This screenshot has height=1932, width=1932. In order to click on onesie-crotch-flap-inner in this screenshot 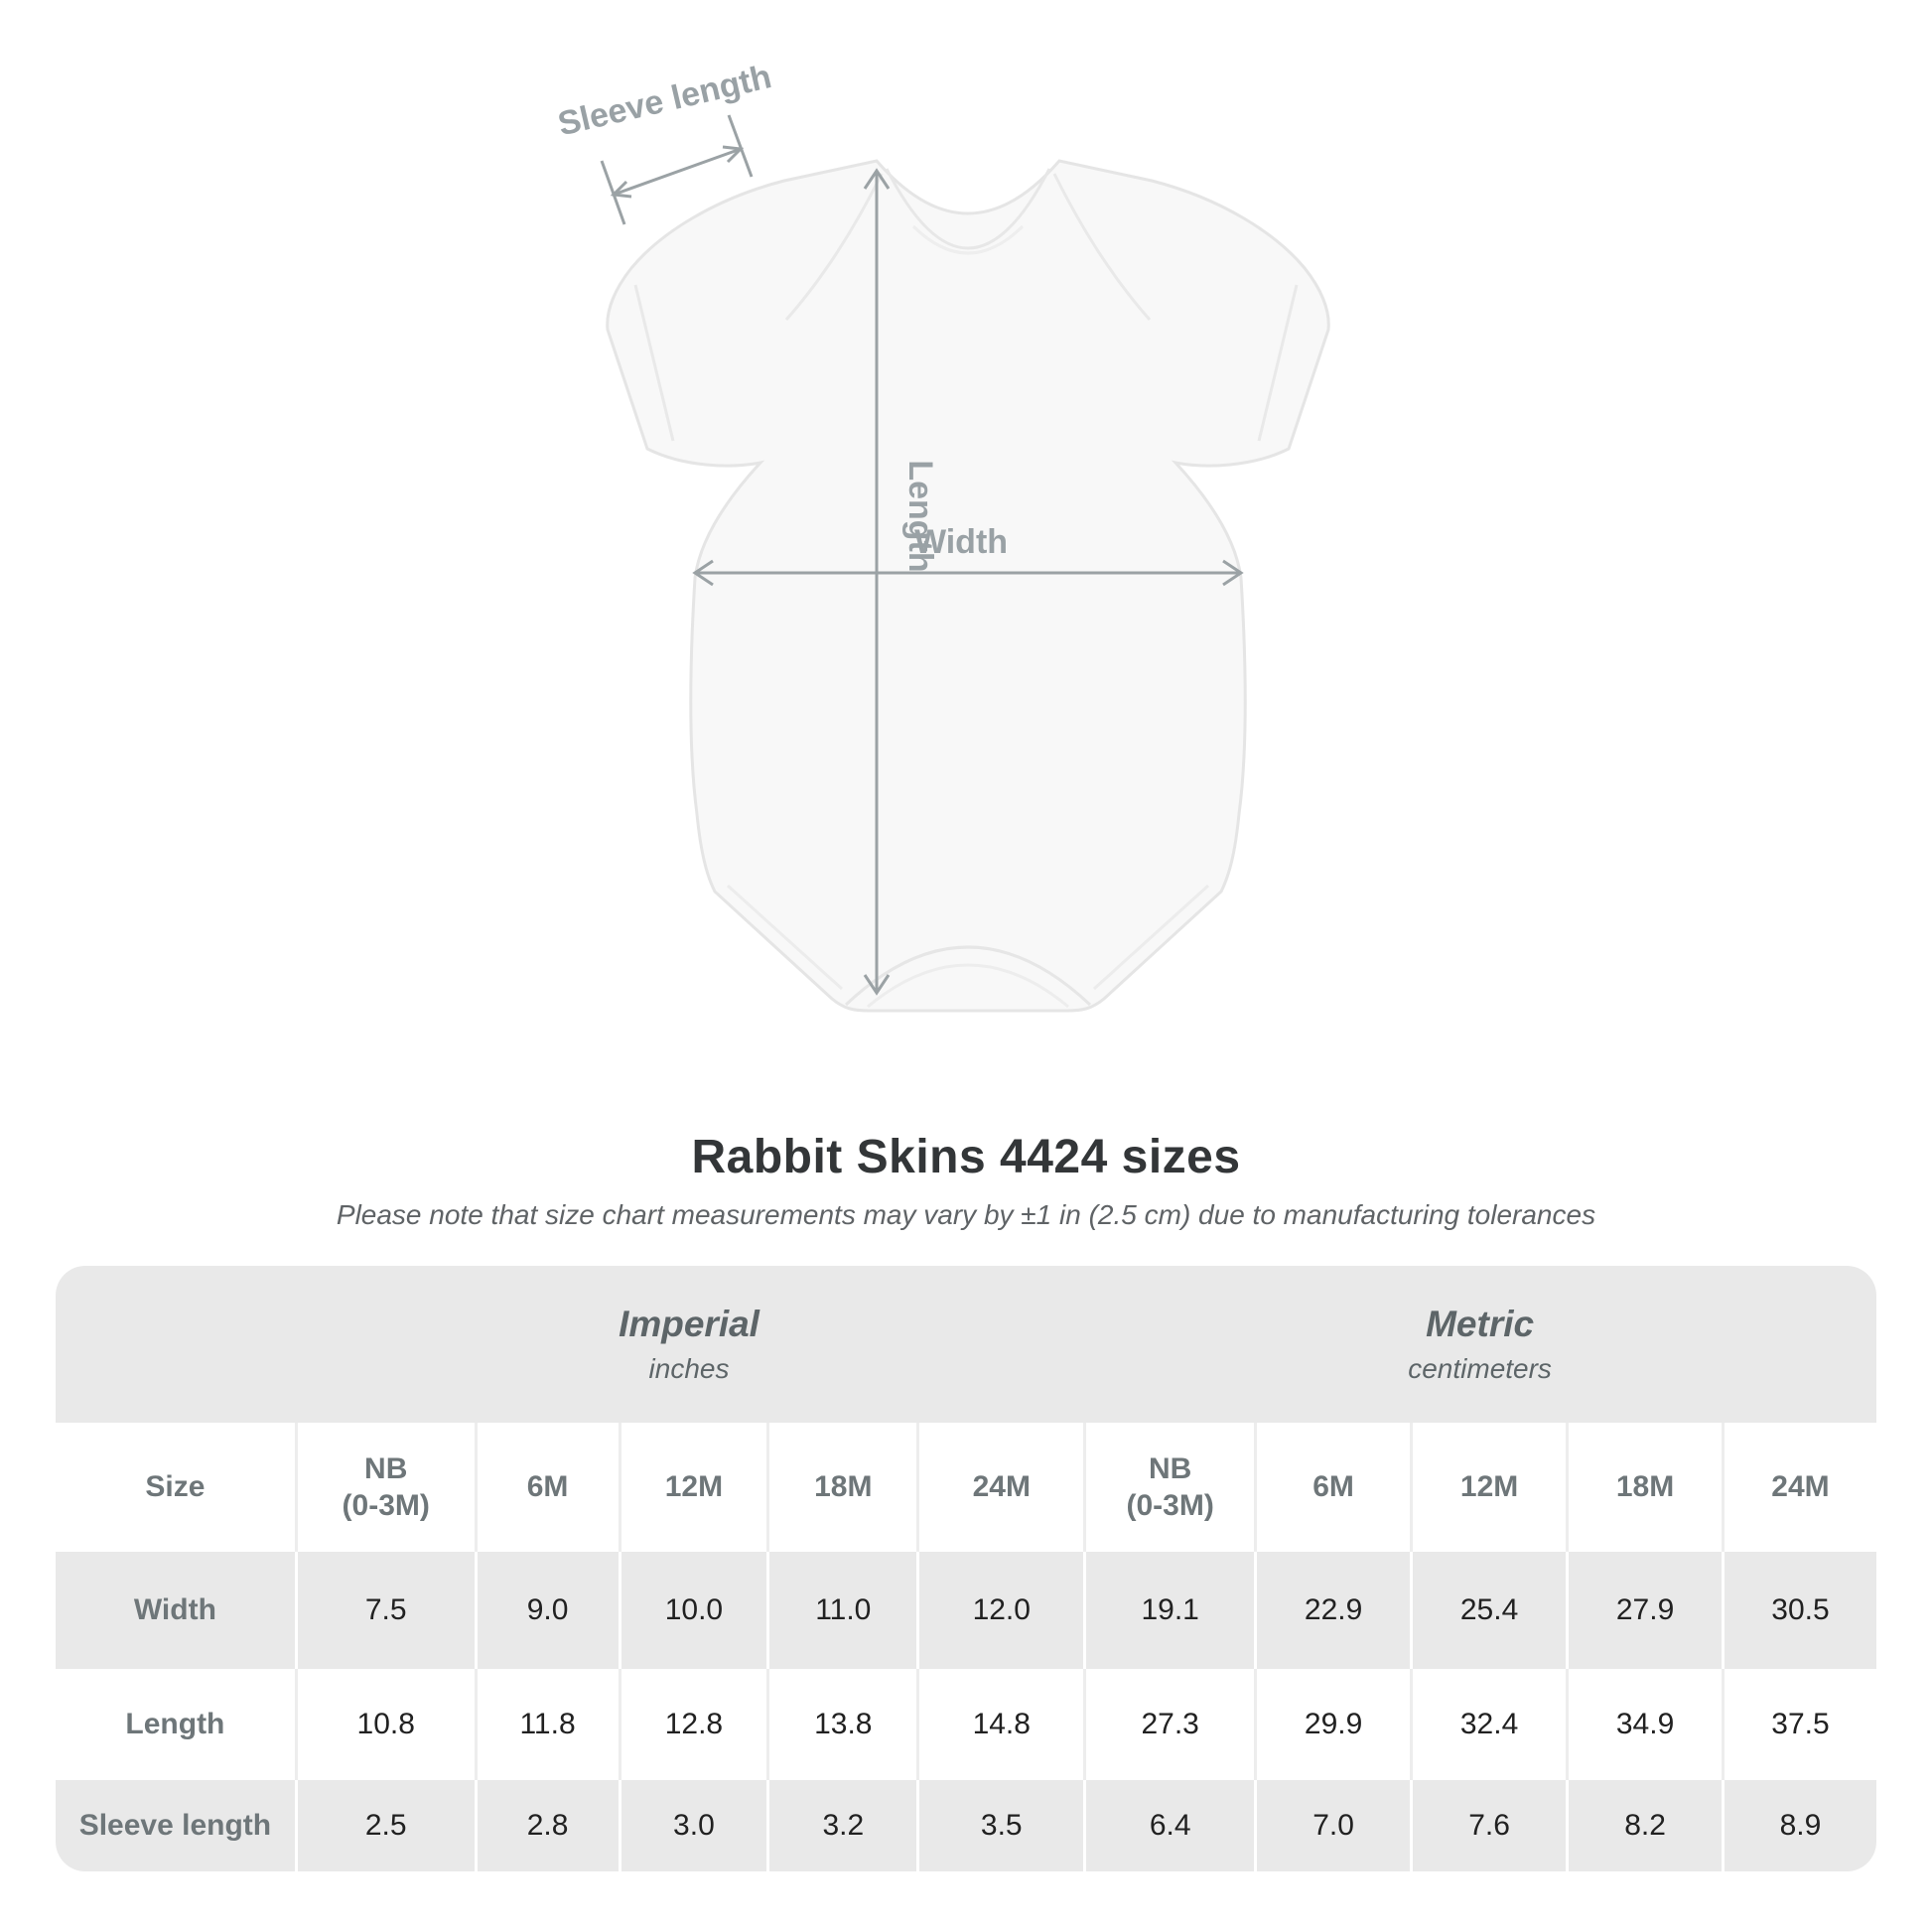, I will do `click(968, 986)`.